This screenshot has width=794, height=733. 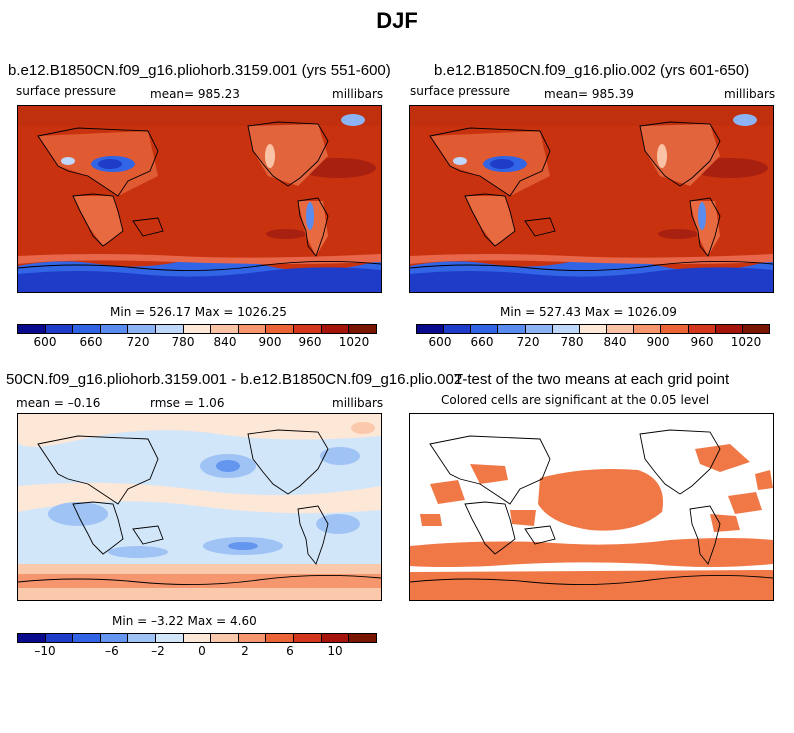 What do you see at coordinates (112, 651) in the screenshot?
I see `colorbar-tick-bottom-left: –6` at bounding box center [112, 651].